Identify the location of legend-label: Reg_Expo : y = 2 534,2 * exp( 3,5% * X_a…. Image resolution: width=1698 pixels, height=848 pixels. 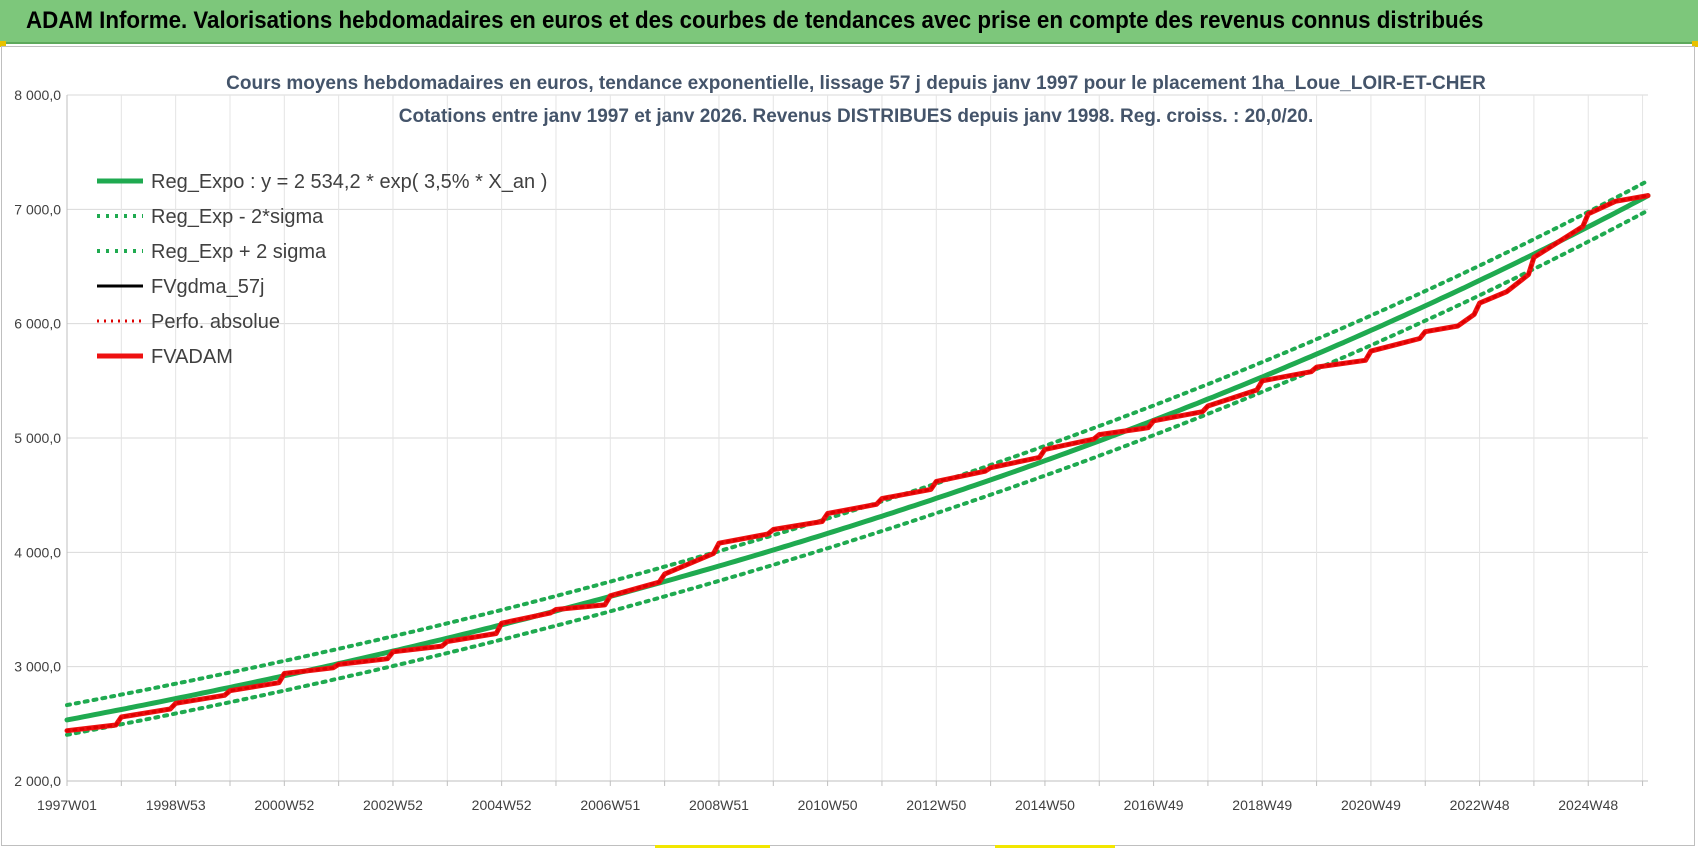
(349, 182).